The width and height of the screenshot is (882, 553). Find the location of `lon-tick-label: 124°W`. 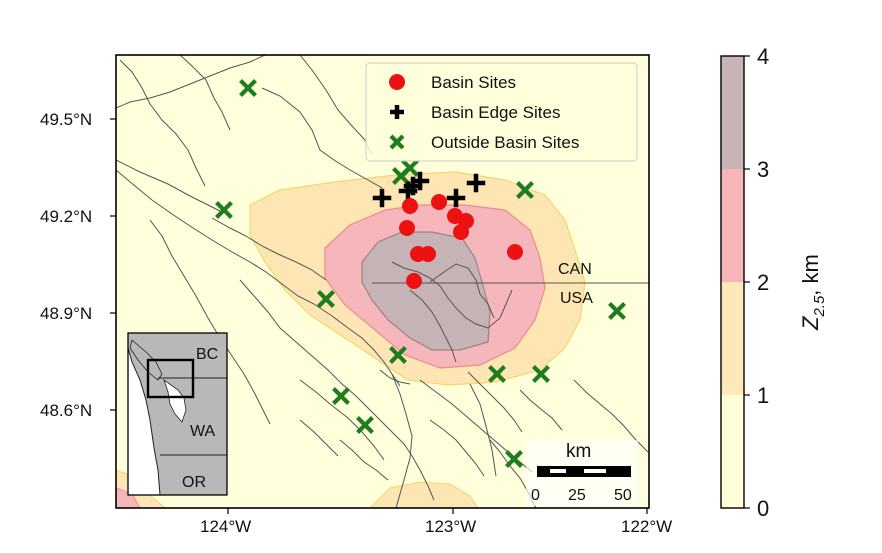

lon-tick-label: 124°W is located at coordinates (225, 526).